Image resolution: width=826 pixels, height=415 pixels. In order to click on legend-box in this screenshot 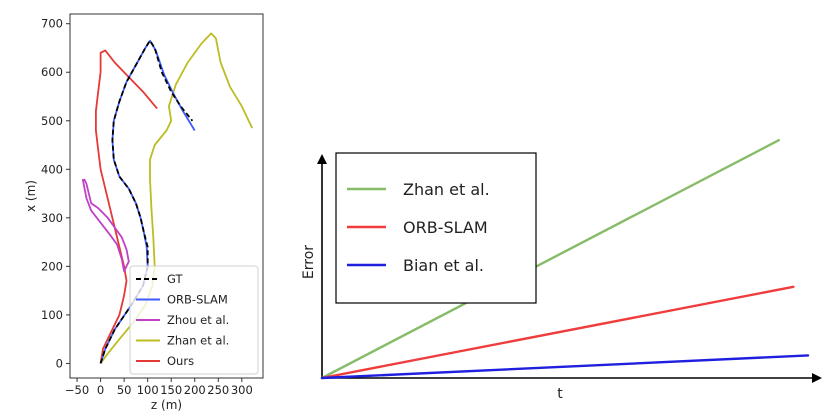, I will do `click(194, 320)`.